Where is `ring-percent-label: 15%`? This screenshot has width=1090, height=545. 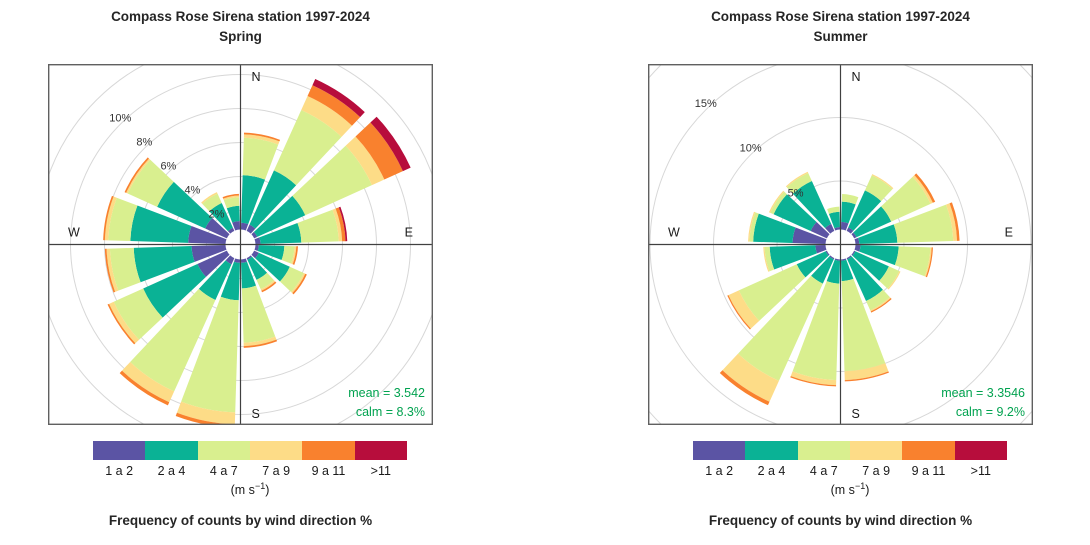 ring-percent-label: 15% is located at coordinates (706, 104).